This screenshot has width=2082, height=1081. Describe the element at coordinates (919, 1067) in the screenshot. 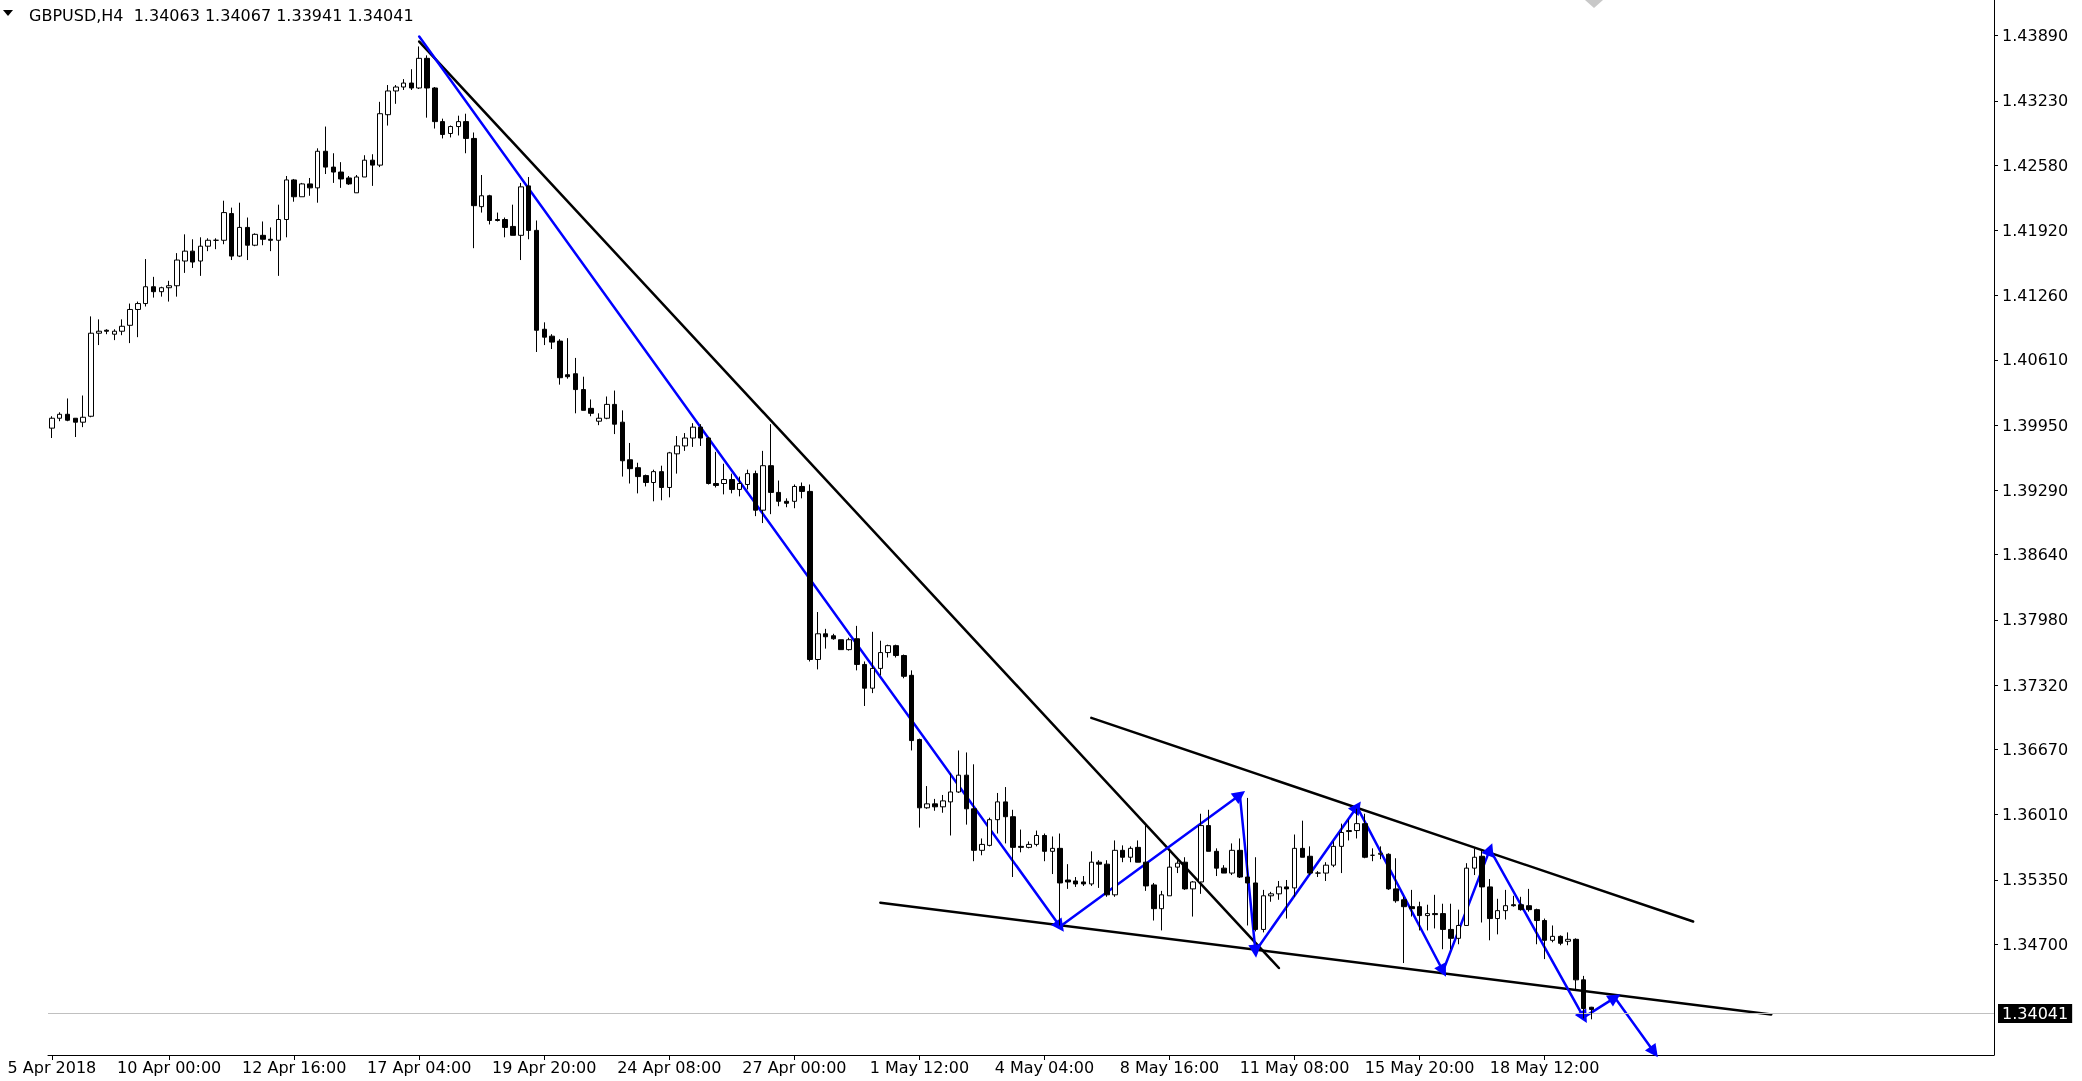

I see `x-tick-label: 1 May 12:00` at that location.